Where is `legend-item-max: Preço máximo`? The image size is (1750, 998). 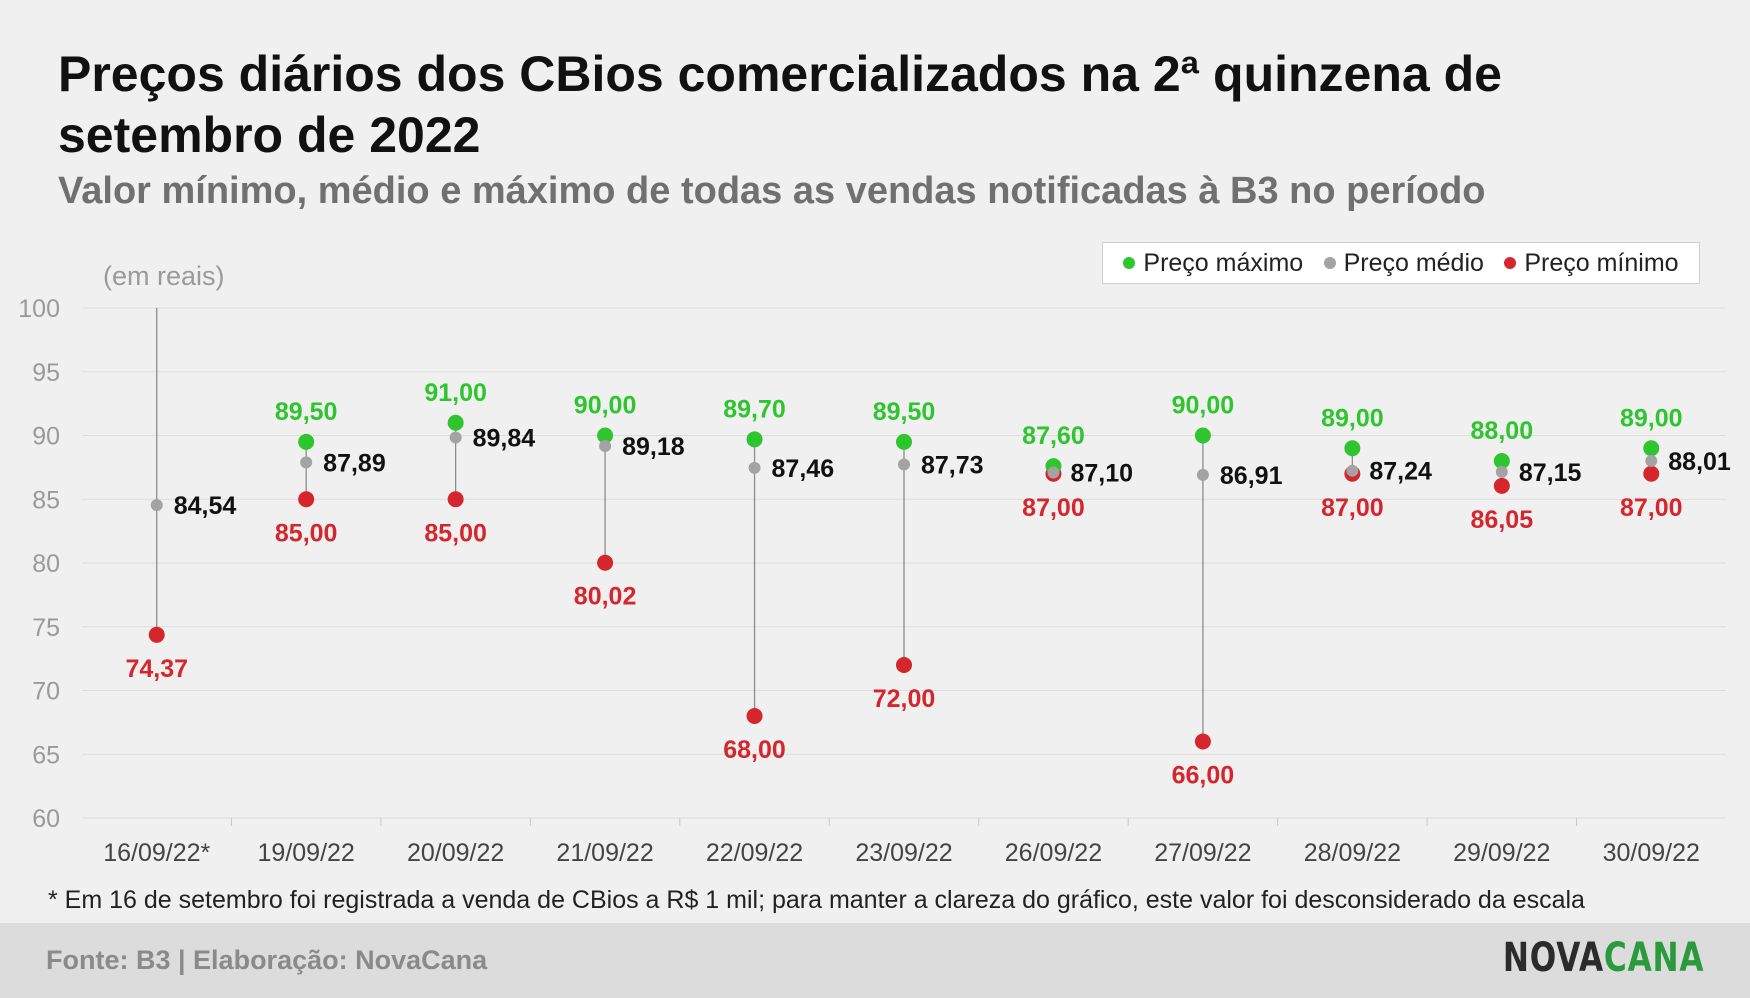
legend-item-max: Preço máximo is located at coordinates (1213, 263).